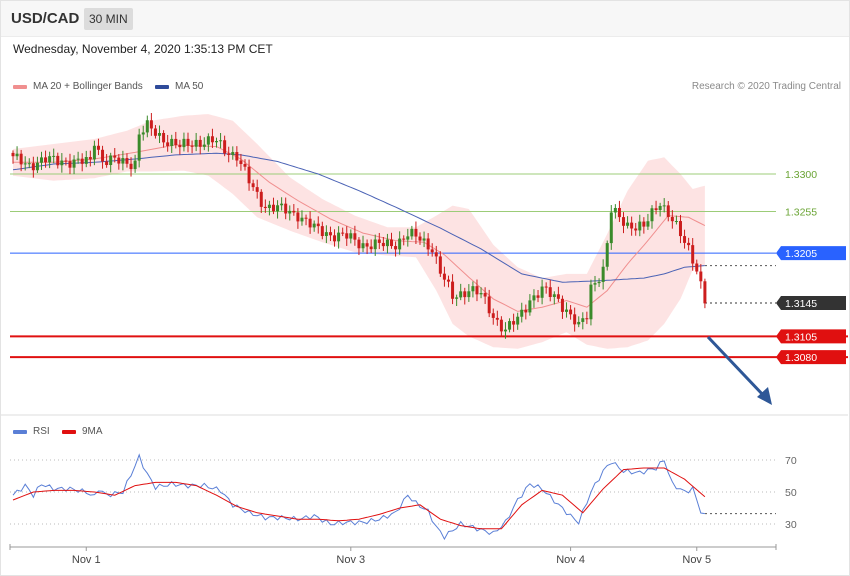 The height and width of the screenshot is (576, 850). Describe the element at coordinates (20, 86) in the screenshot. I see `ma20-swatch` at that location.